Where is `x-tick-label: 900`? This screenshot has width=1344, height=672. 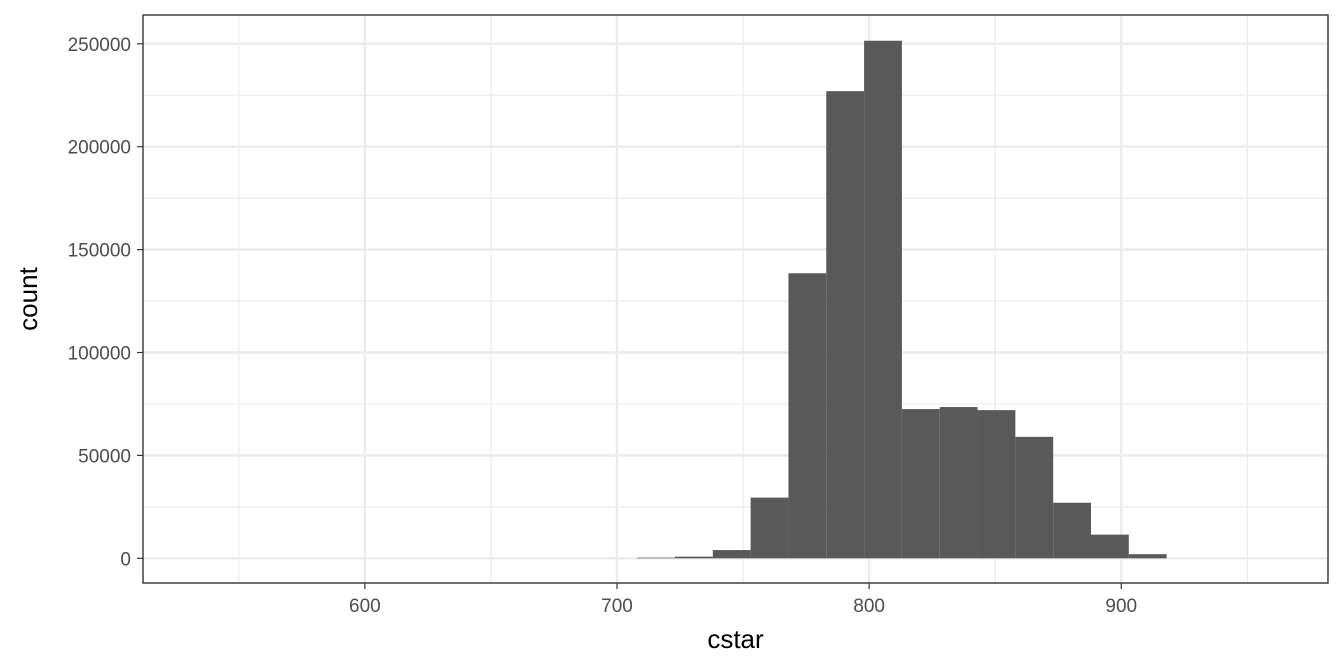
x-tick-label: 900 is located at coordinates (1121, 606).